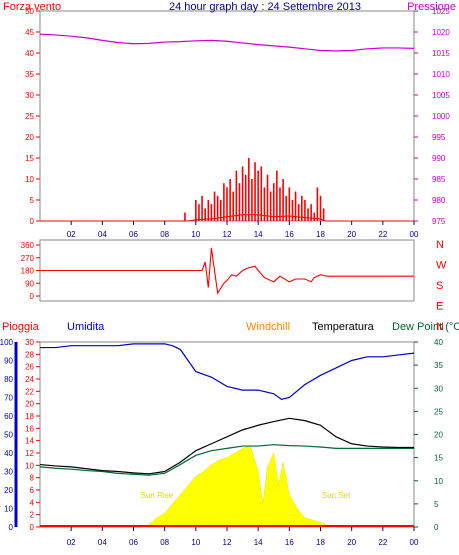  I want to click on rain-axis-title: Pioggia, so click(21, 327).